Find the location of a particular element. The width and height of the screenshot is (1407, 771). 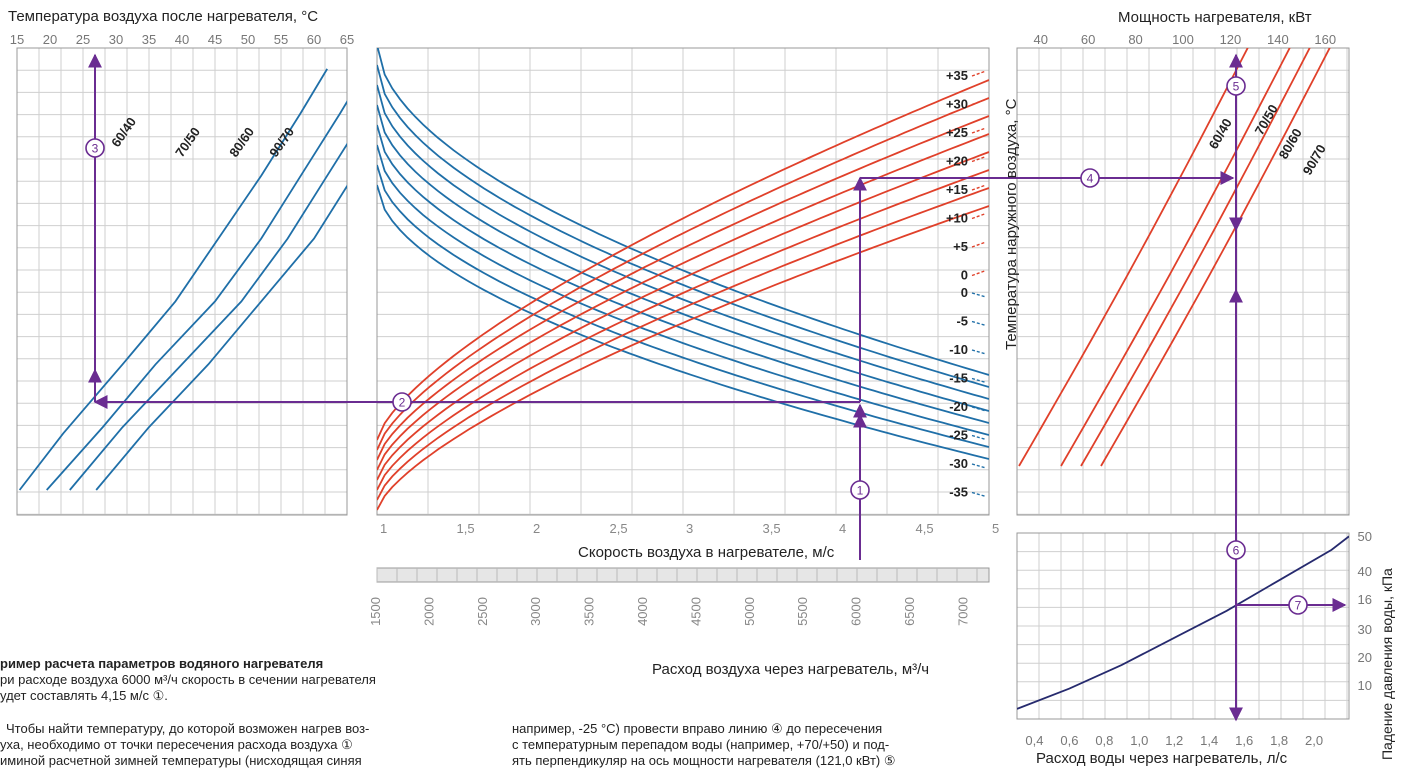

pressure-tick-label: 16 is located at coordinates (1365, 599).